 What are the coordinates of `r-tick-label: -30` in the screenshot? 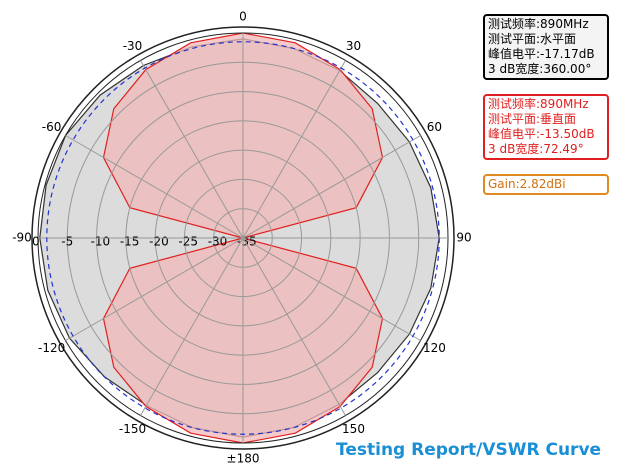 It's located at (218, 242).